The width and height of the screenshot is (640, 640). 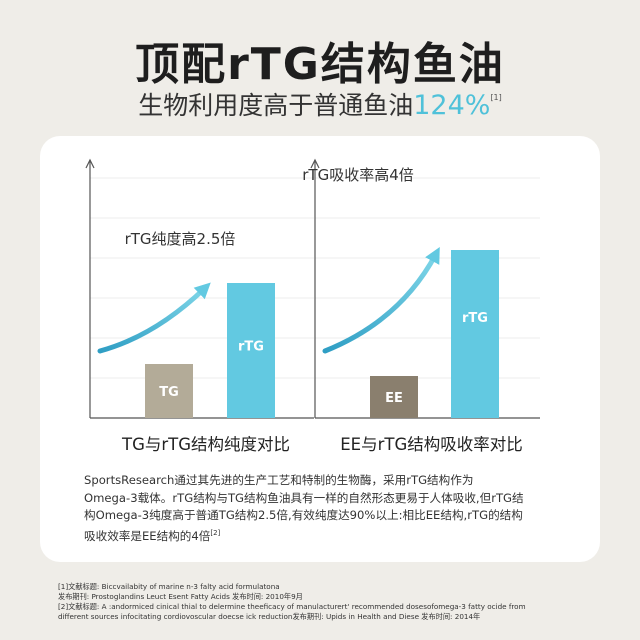 I want to click on bar-label: EE, so click(x=394, y=398).